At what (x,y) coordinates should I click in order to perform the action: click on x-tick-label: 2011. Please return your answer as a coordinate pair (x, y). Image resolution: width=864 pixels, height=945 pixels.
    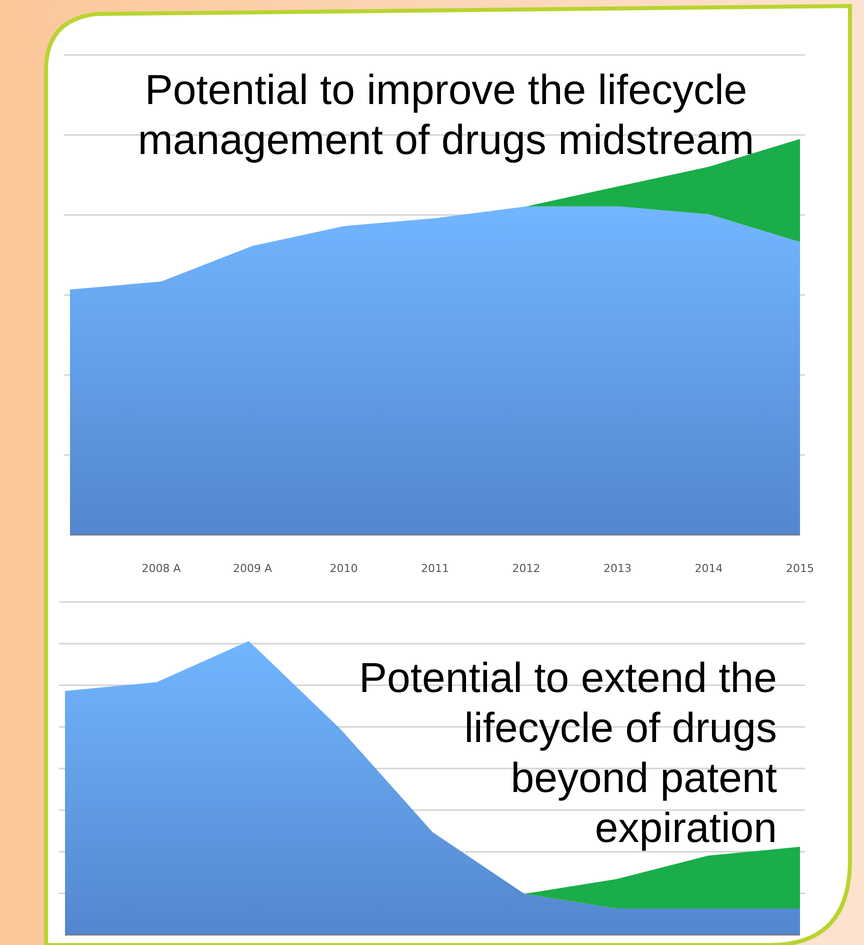
    Looking at the image, I should click on (435, 568).